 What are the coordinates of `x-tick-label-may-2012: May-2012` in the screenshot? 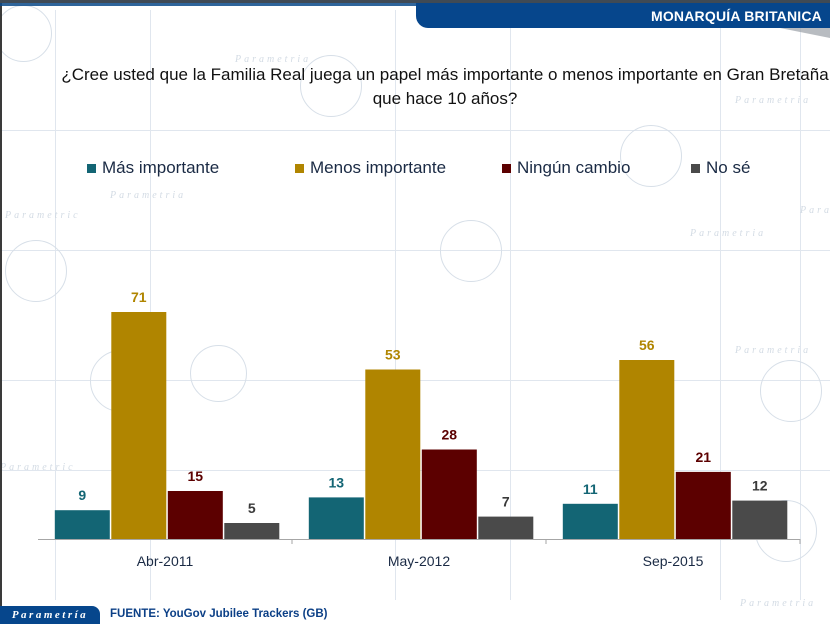 It's located at (419, 561).